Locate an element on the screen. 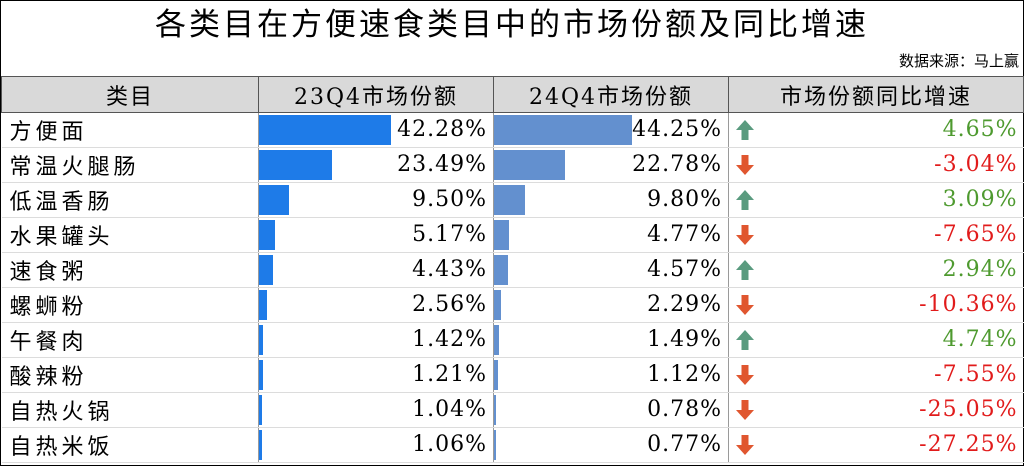 The image size is (1024, 466). 23q4-share-cell: 1.21% is located at coordinates (376, 375).